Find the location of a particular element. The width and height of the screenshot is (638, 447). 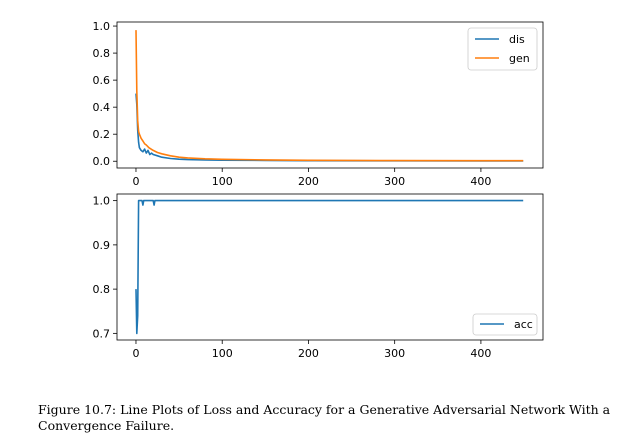

accuracy-y-tick-label: 0.7 is located at coordinates (102, 333).